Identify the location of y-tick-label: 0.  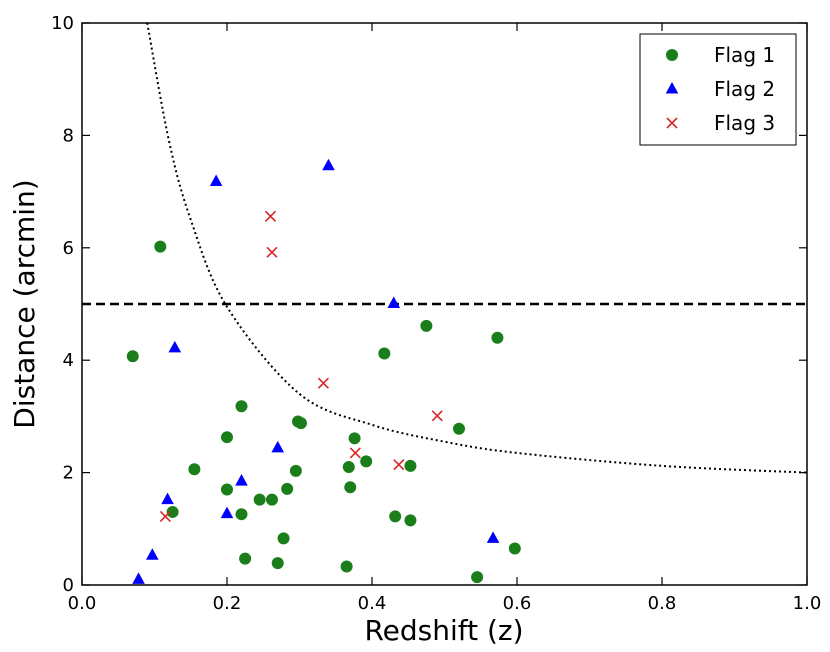
(68, 585).